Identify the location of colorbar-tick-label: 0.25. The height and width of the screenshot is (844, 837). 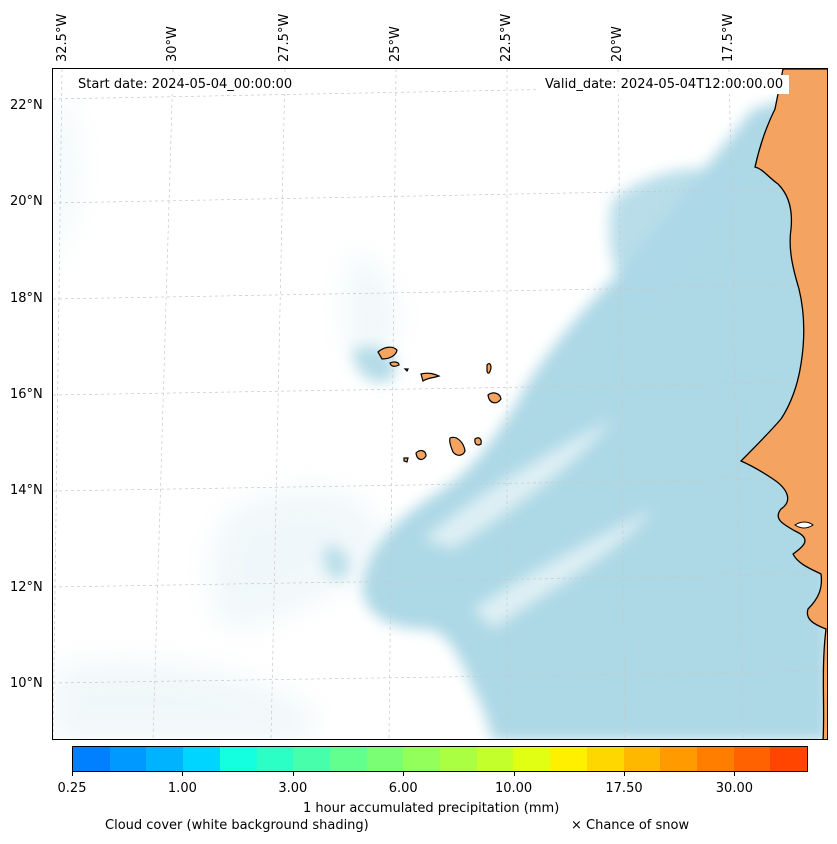
(72, 788).